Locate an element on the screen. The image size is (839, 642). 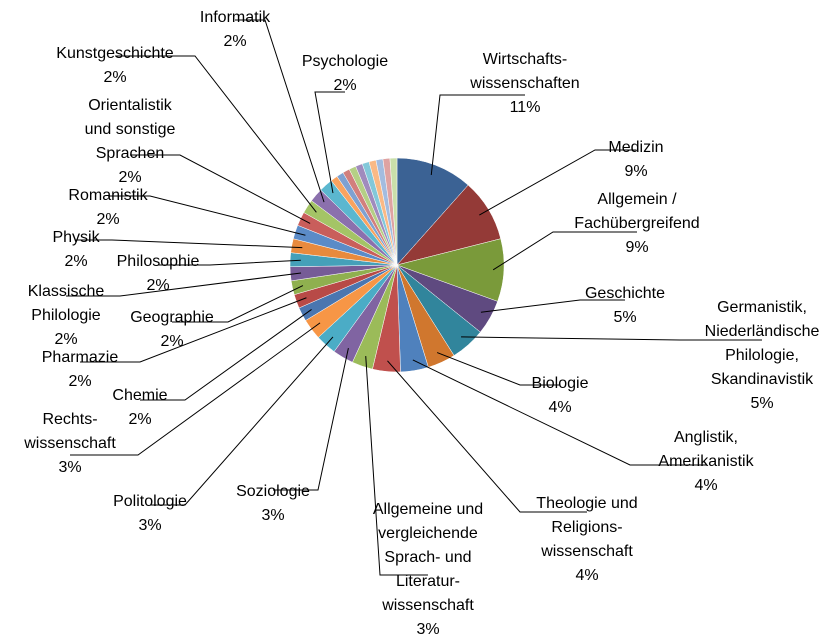
slice-label: Rechts- wissenschaft is located at coordinates (70, 431).